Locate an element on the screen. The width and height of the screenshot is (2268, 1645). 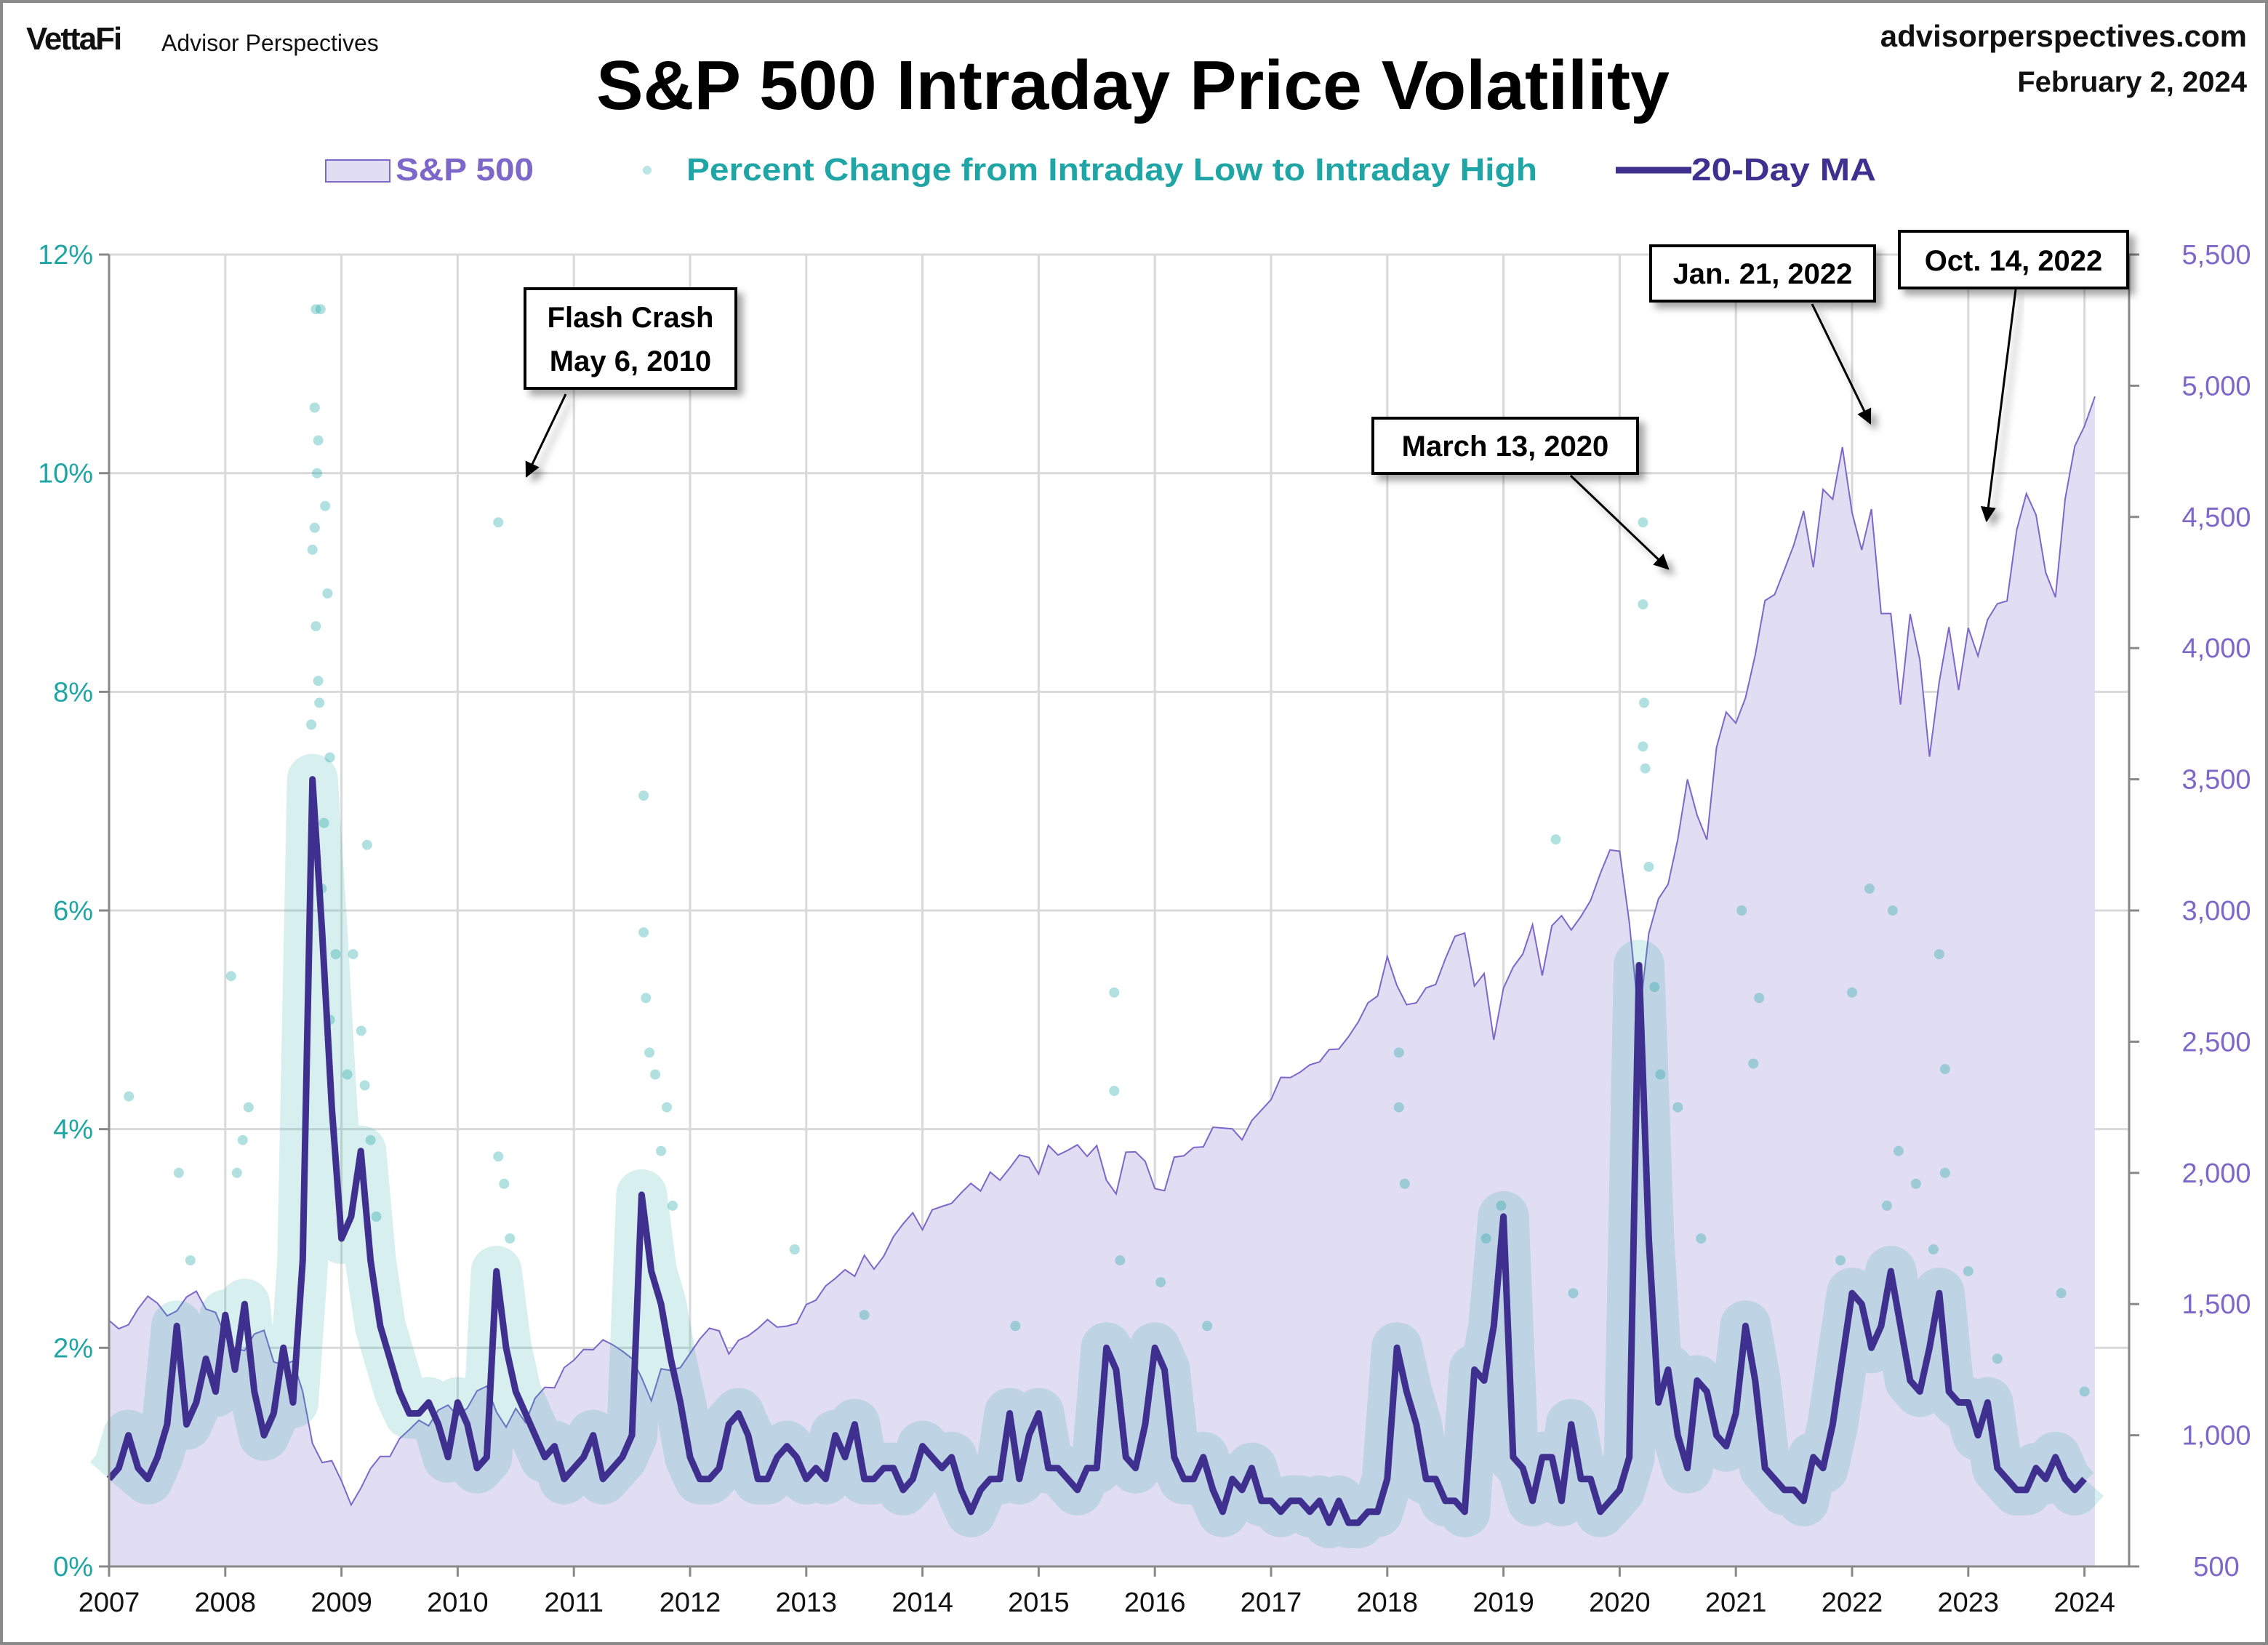
x-tick-label: 2010 is located at coordinates (458, 1603).